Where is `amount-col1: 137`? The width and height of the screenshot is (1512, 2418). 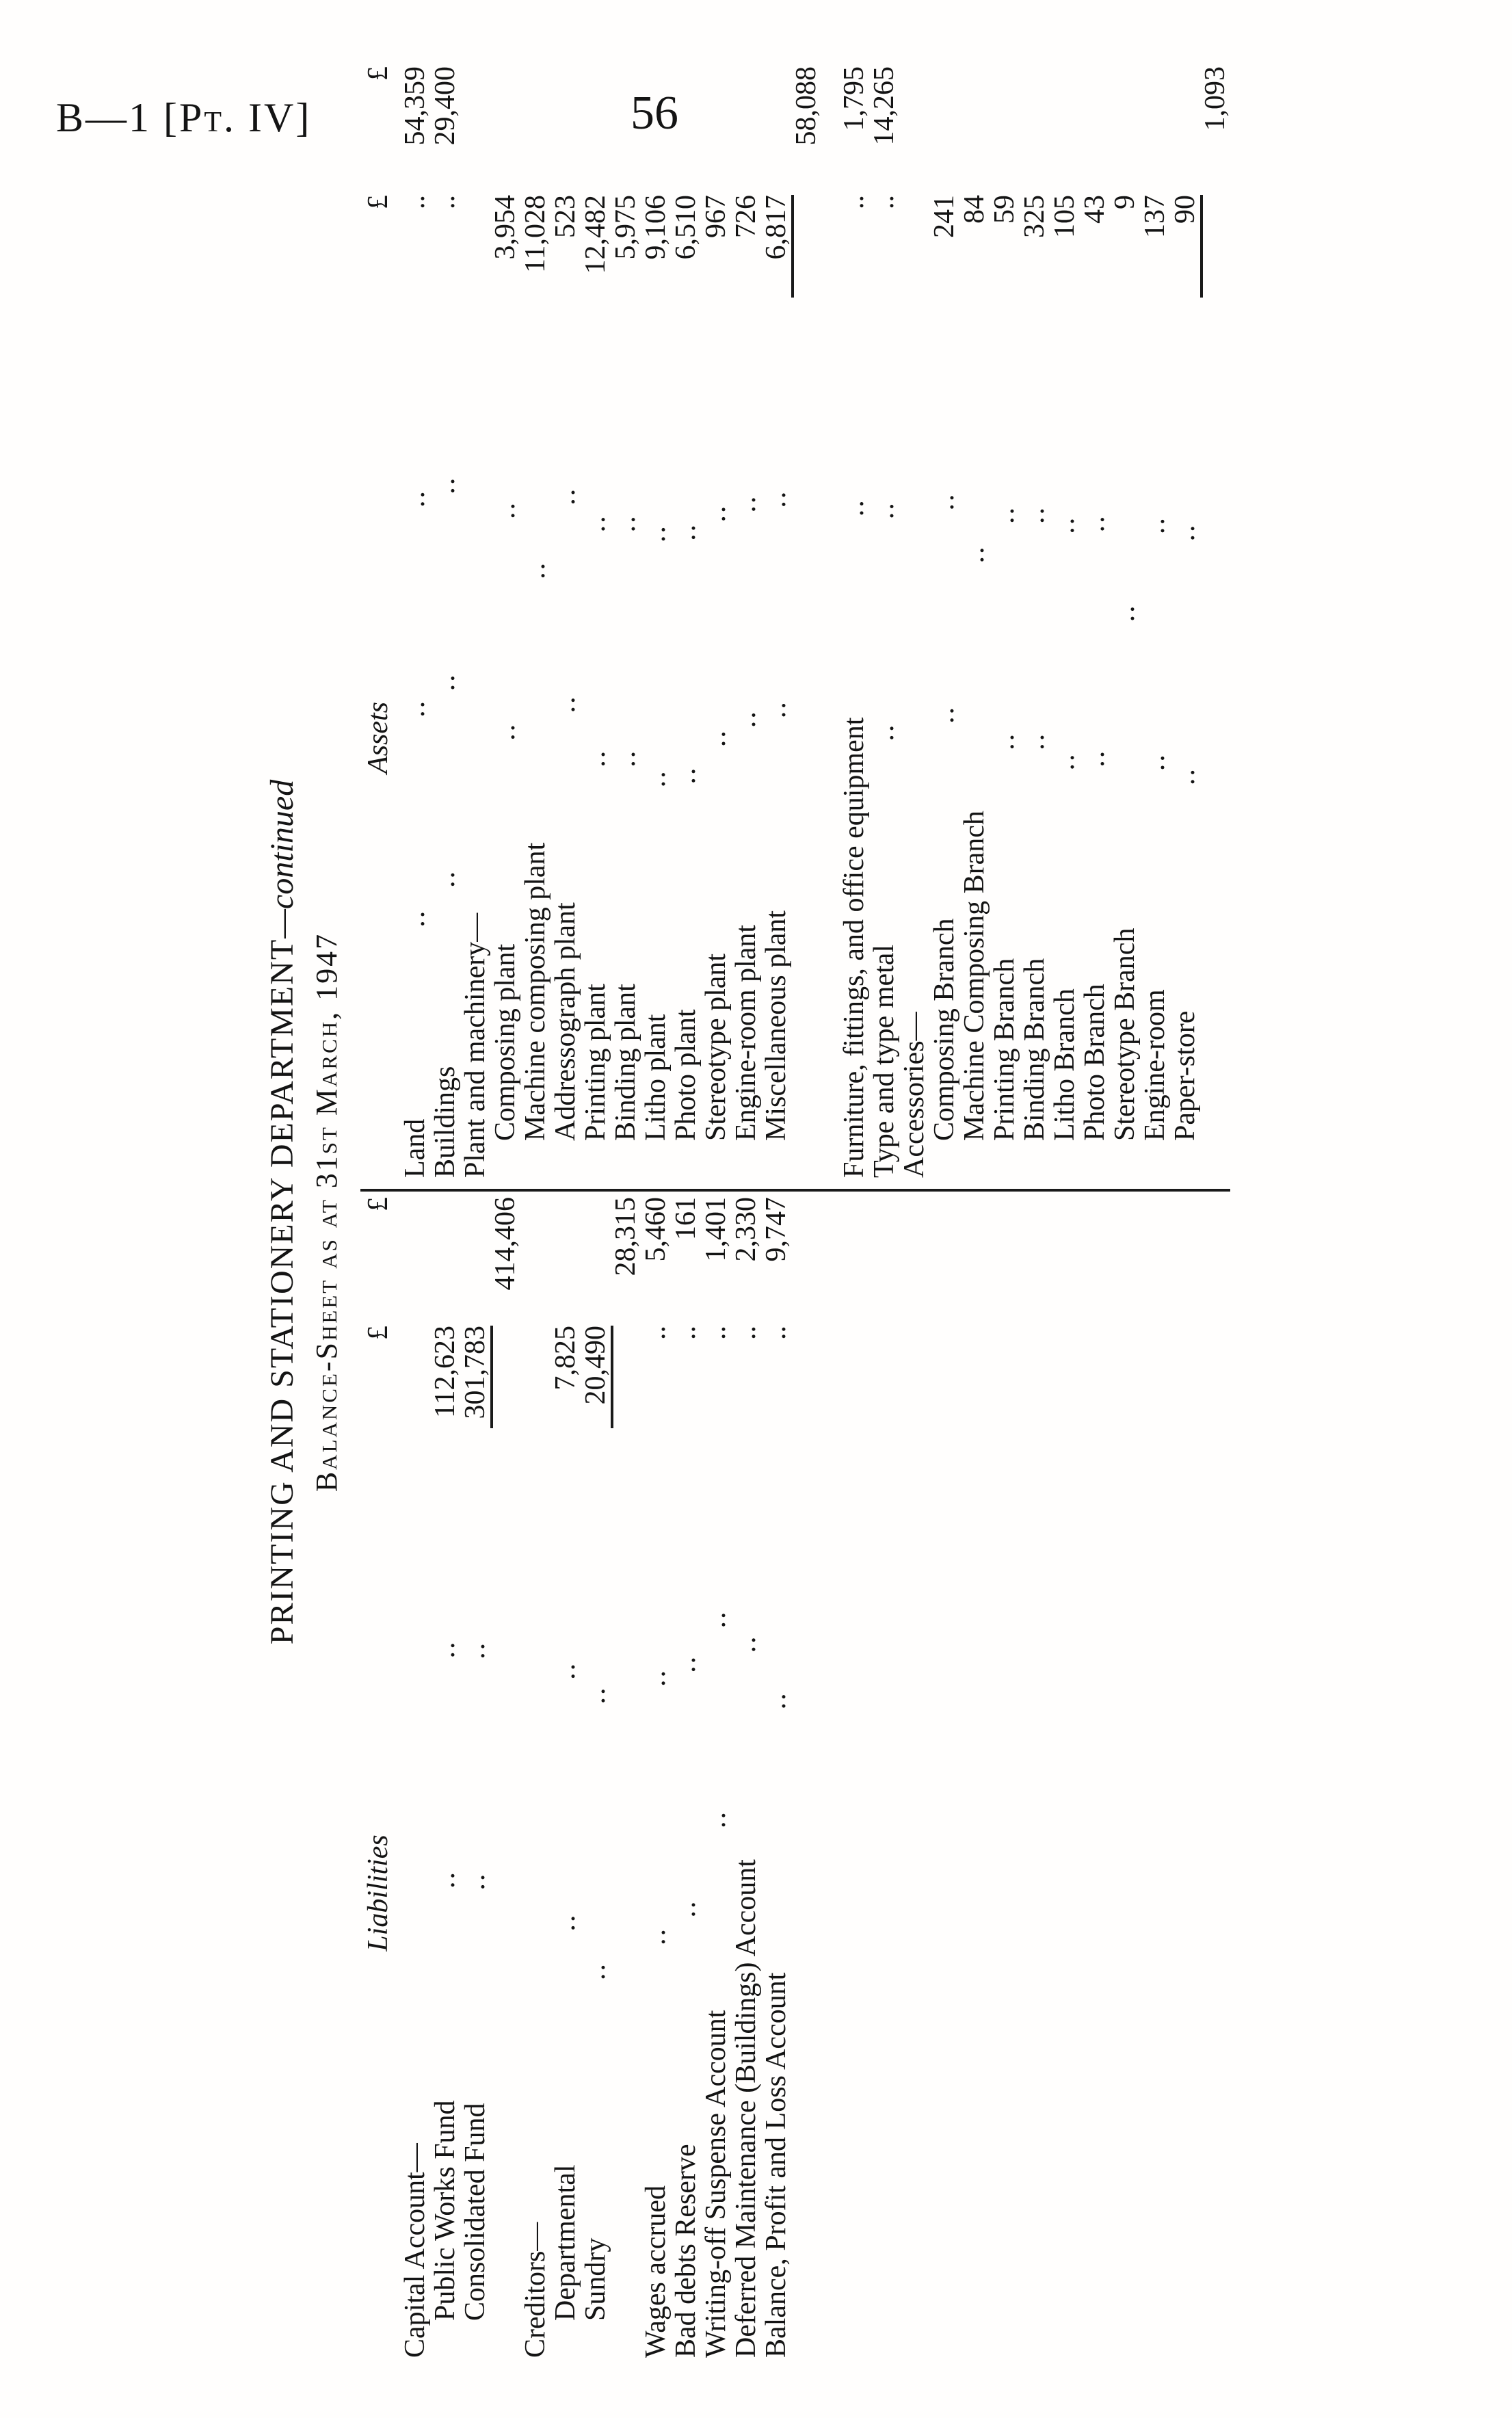 amount-col1: 137 is located at coordinates (1155, 216).